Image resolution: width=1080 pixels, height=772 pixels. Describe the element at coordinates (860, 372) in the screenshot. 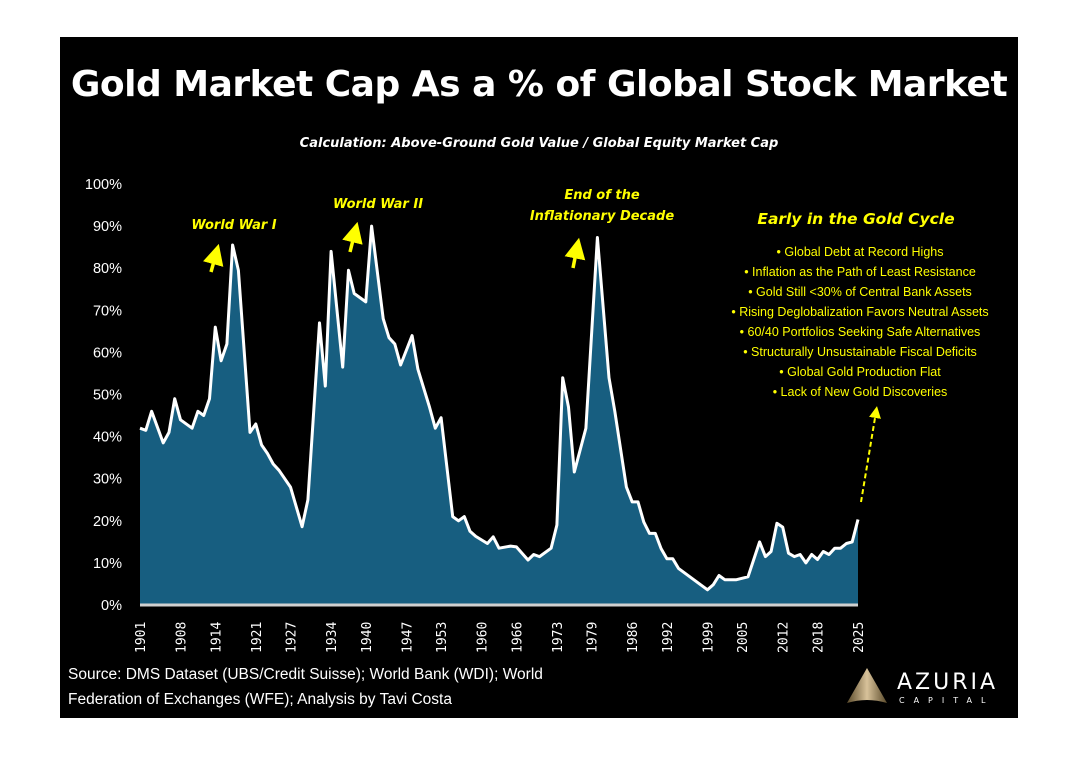

I see `callout-bullet: • Global Gold Production Flat` at that location.